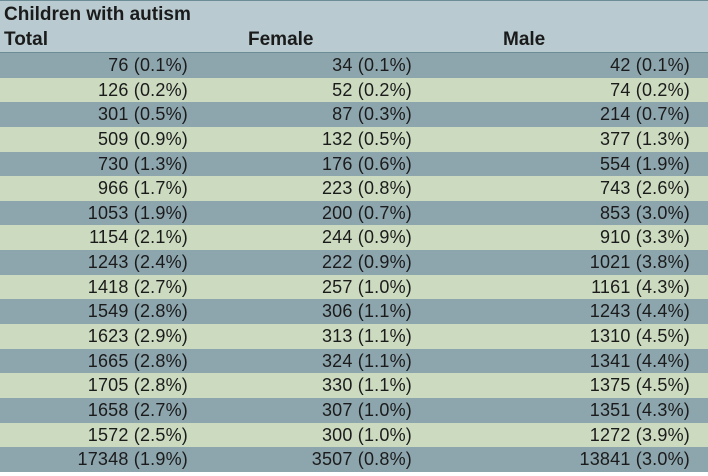 The width and height of the screenshot is (708, 476). Describe the element at coordinates (361, 459) in the screenshot. I see `cell-female: 3507 (0.8%)` at that location.